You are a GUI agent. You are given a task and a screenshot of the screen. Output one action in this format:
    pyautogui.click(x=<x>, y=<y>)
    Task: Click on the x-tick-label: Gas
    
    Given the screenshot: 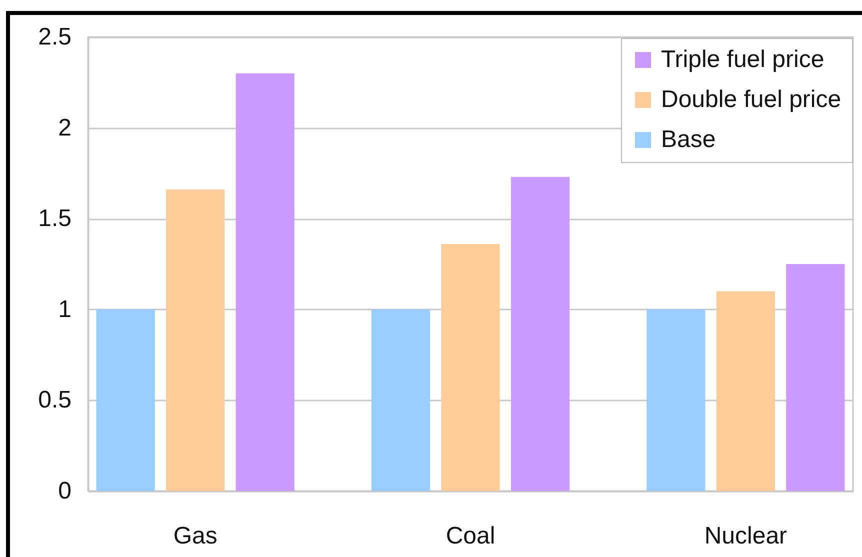 What is the action you would take?
    pyautogui.click(x=195, y=536)
    